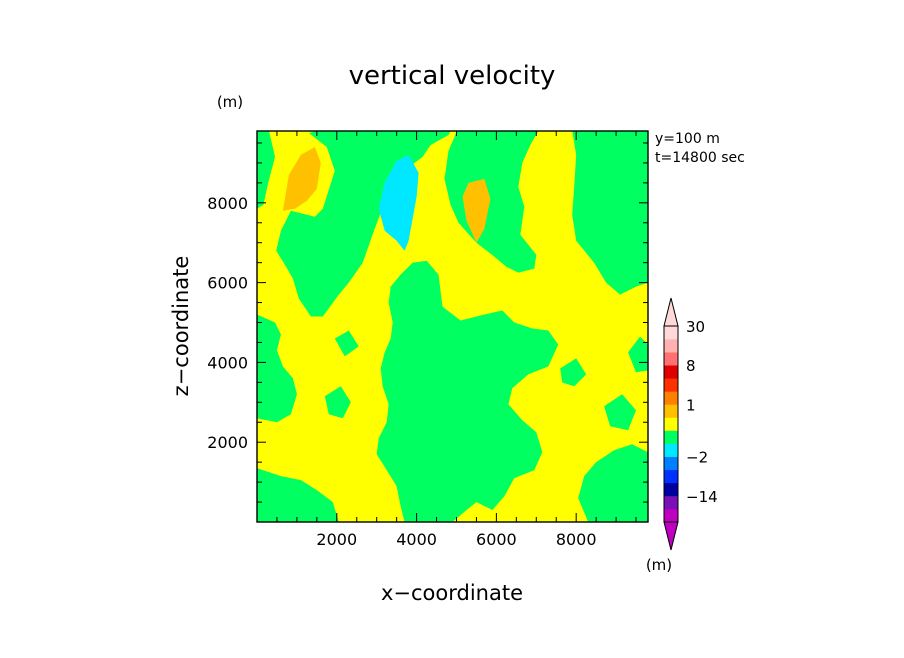 Image resolution: width=904 pixels, height=658 pixels. I want to click on colorbar-frame, so click(671, 424).